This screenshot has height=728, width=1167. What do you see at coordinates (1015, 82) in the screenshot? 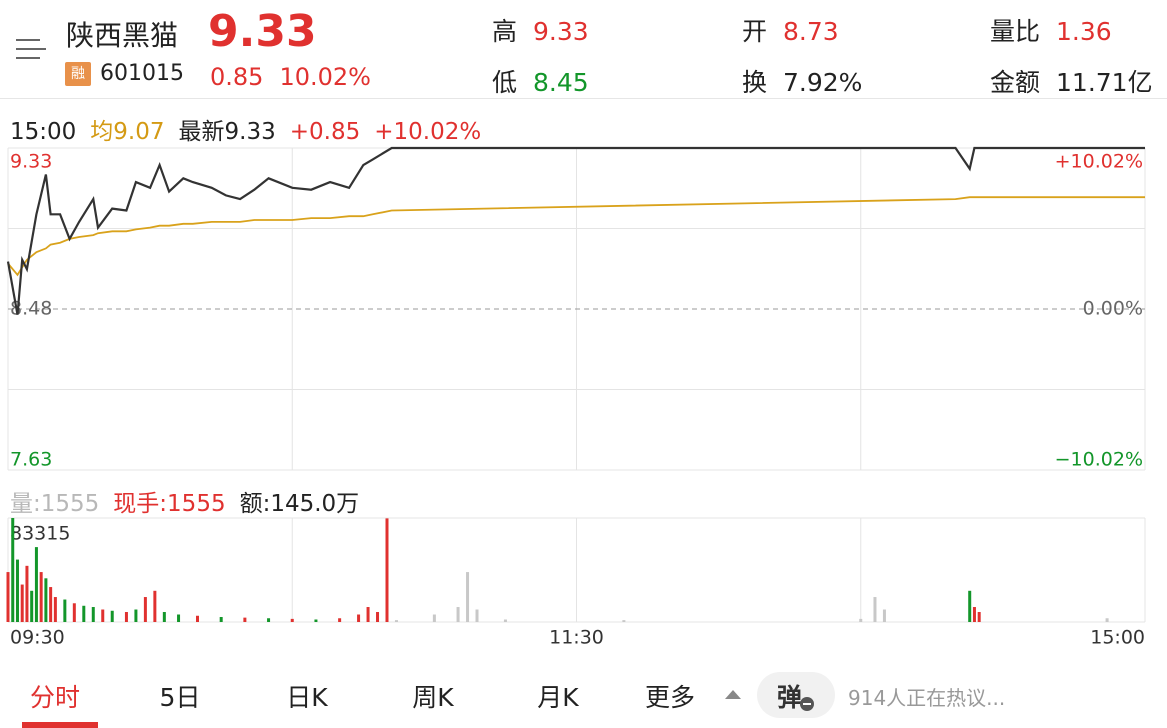
I see `label: 金额` at bounding box center [1015, 82].